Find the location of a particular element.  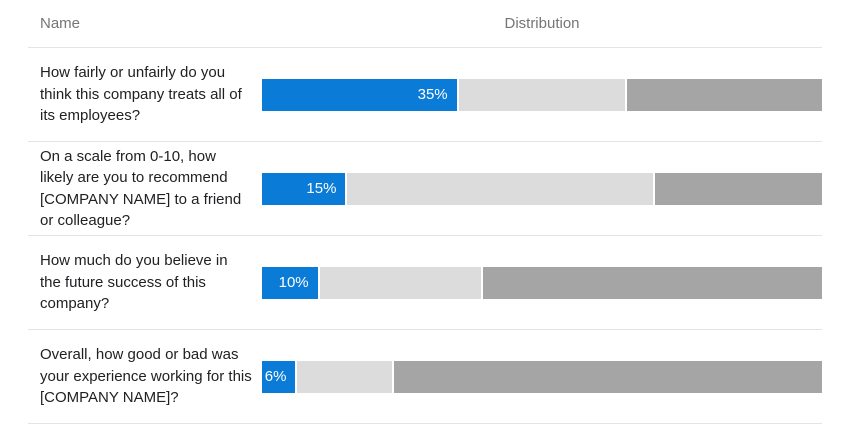

bar-segment-blue: 6% is located at coordinates (279, 376).